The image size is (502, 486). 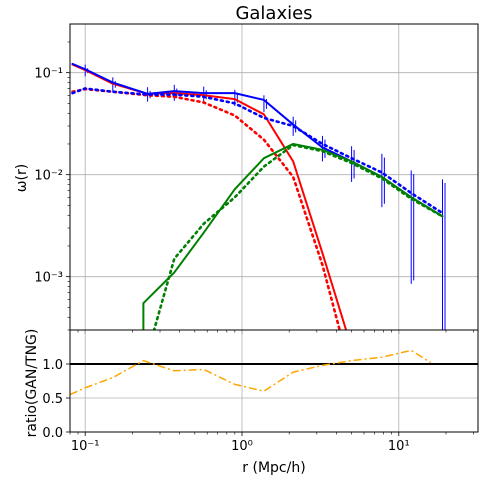 I want to click on y-tick-label: 10⁻¹, so click(x=48, y=74).